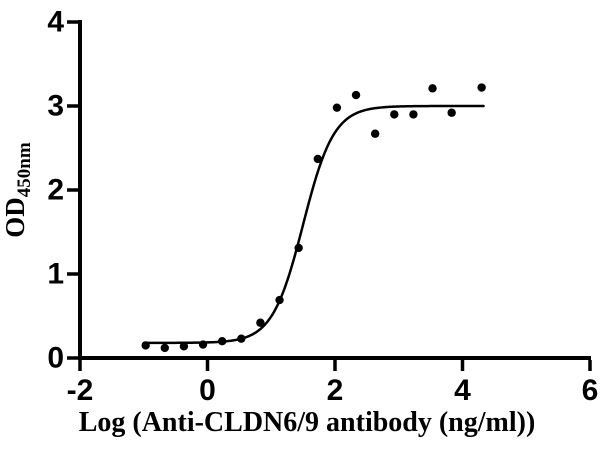  What do you see at coordinates (55, 190) in the screenshot?
I see `y-tick-label: 2` at bounding box center [55, 190].